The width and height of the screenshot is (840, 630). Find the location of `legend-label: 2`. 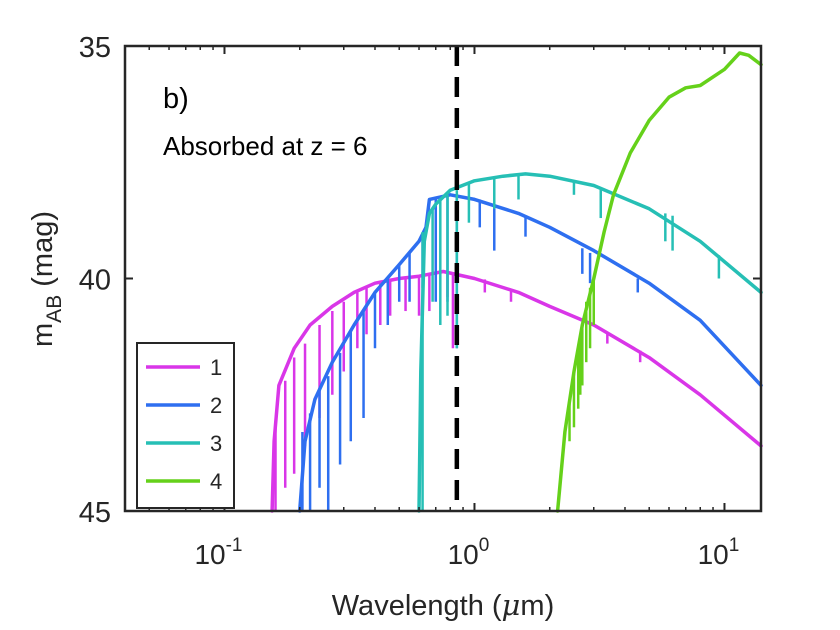

legend-label: 2 is located at coordinates (216, 405).